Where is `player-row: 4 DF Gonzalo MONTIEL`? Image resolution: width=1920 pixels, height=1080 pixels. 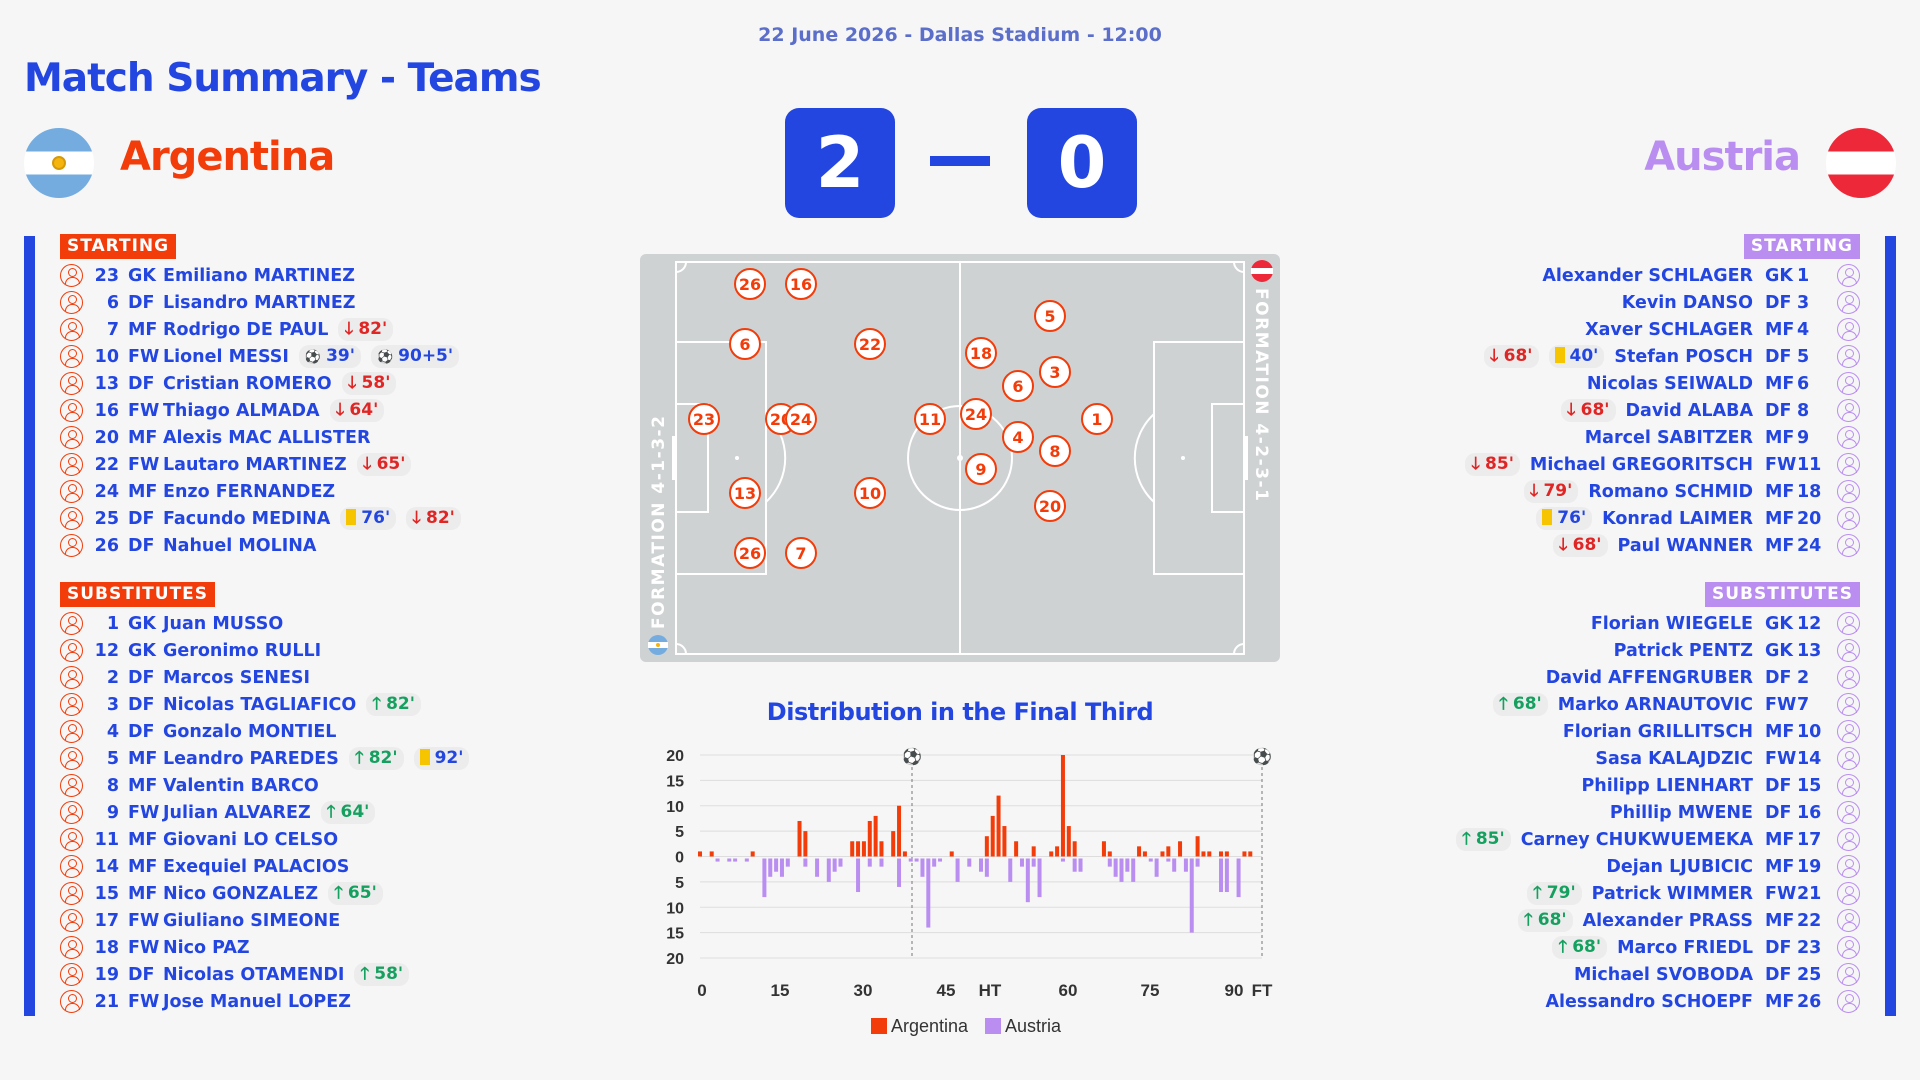
player-row: 4 DF Gonzalo MONTIEL is located at coordinates (264, 731).